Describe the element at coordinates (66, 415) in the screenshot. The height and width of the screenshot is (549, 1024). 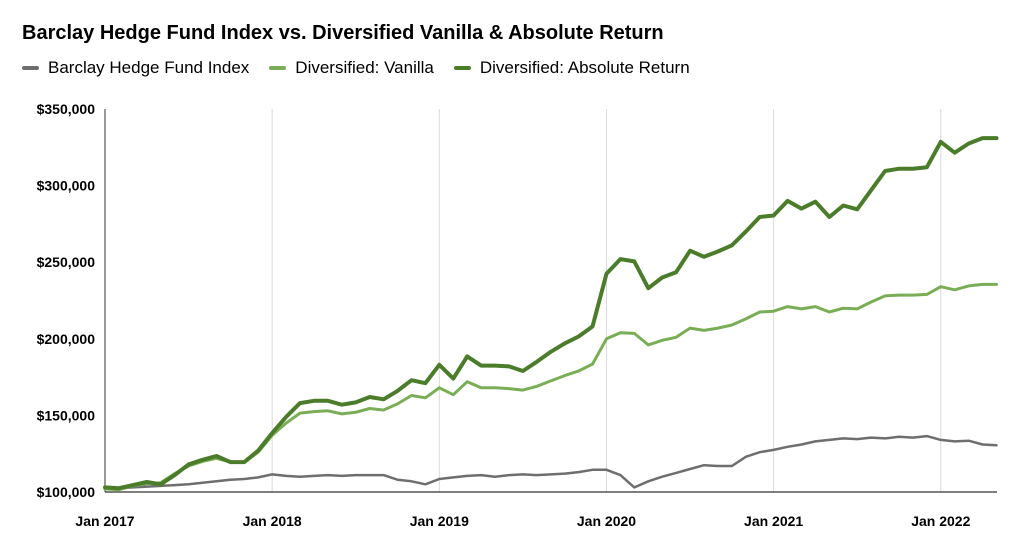
I see `y-tick-label: $150,000` at that location.